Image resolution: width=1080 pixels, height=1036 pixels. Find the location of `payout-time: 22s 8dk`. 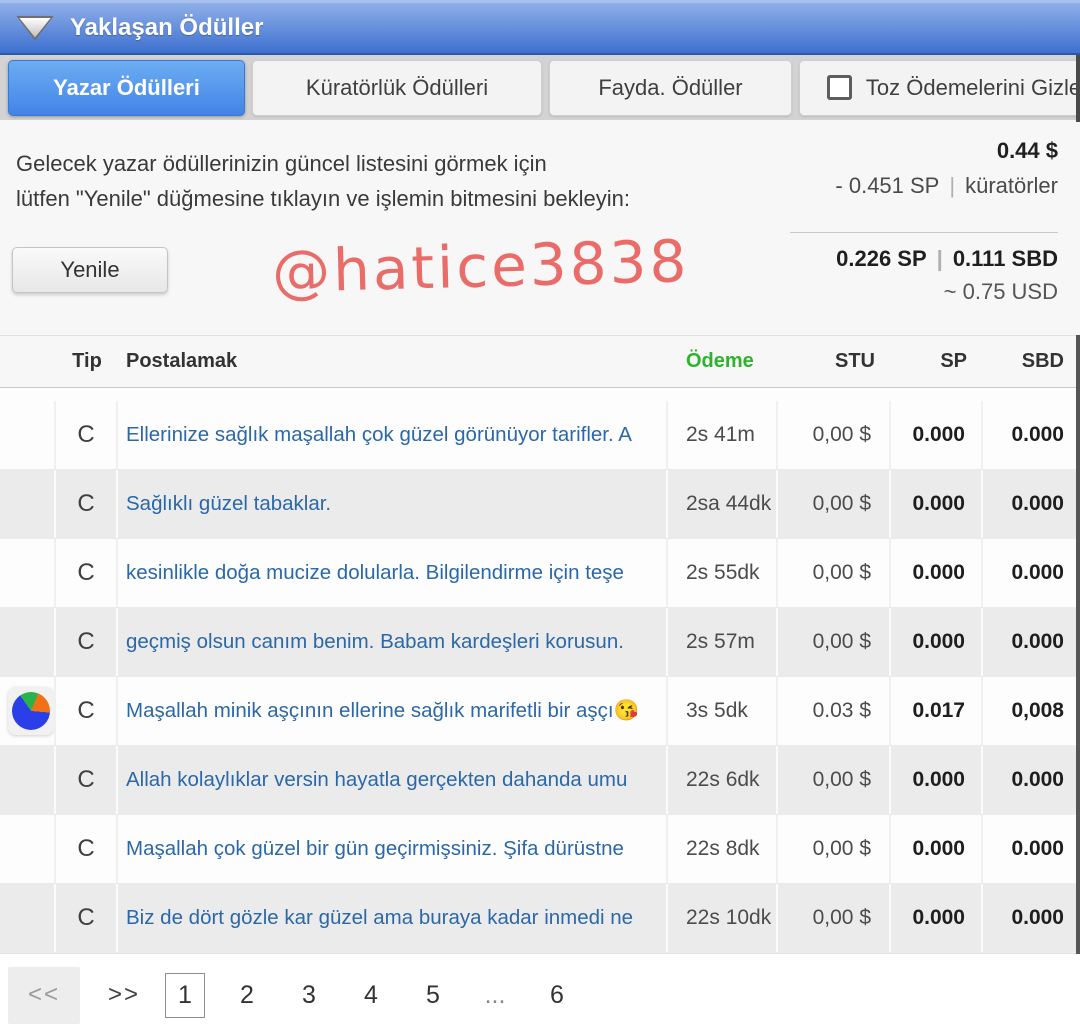

payout-time: 22s 8dk is located at coordinates (723, 849).